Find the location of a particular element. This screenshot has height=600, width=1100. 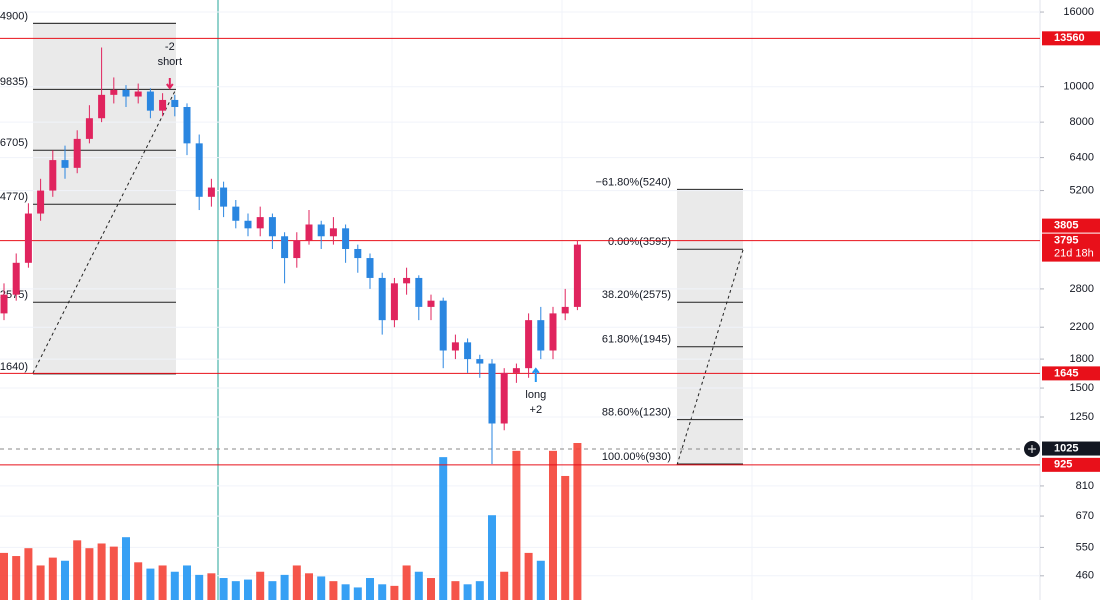

level-label: 6705) is located at coordinates (14, 143).